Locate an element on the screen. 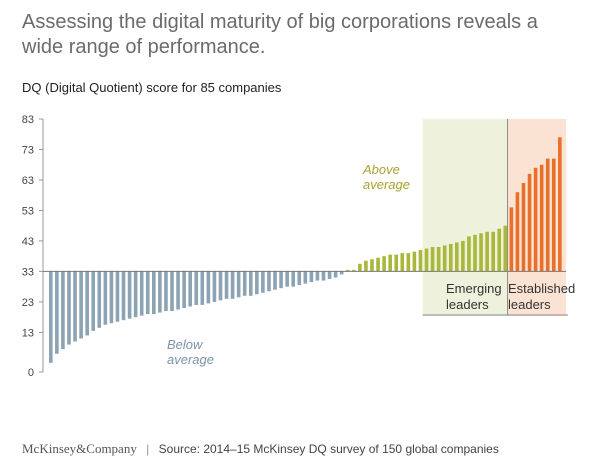 Image resolution: width=600 pixels, height=463 pixels. y-tick-label: 23 is located at coordinates (28, 303).